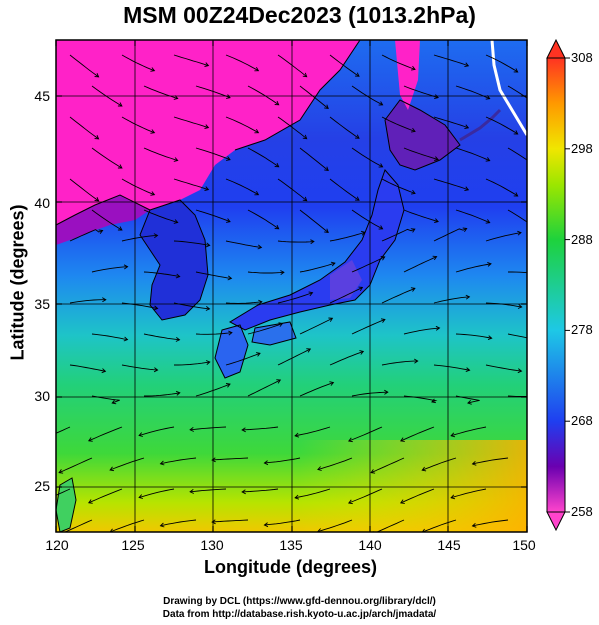  What do you see at coordinates (174, 260) in the screenshot?
I see `korean-peninsula` at bounding box center [174, 260].